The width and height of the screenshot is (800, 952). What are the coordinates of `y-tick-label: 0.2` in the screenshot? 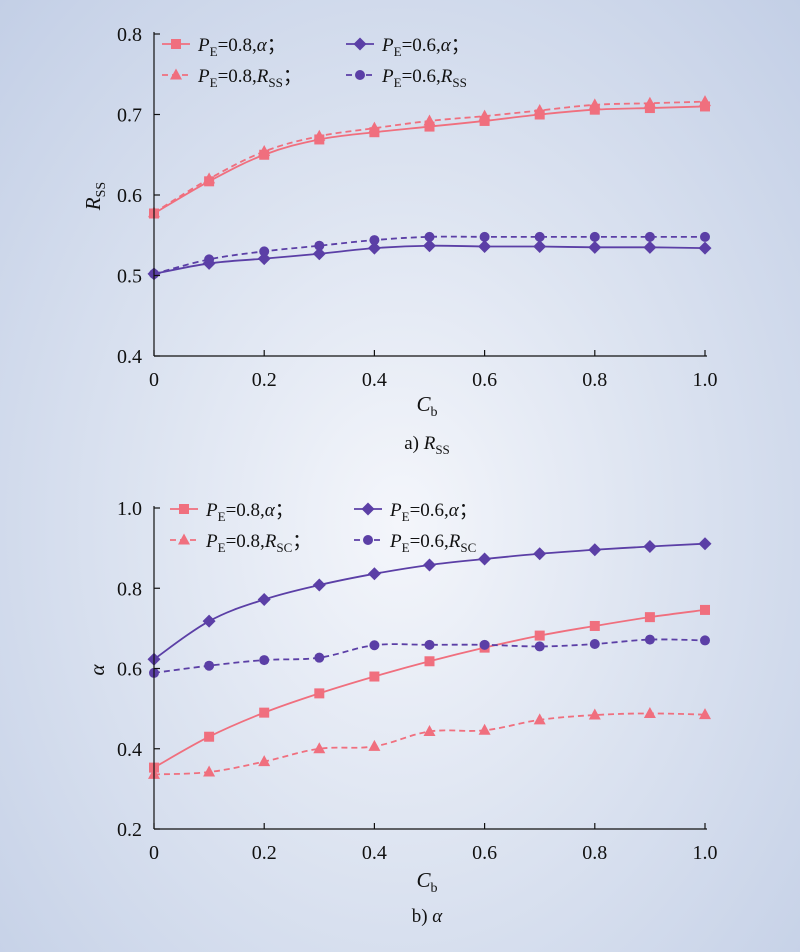 It's located at (129, 830).